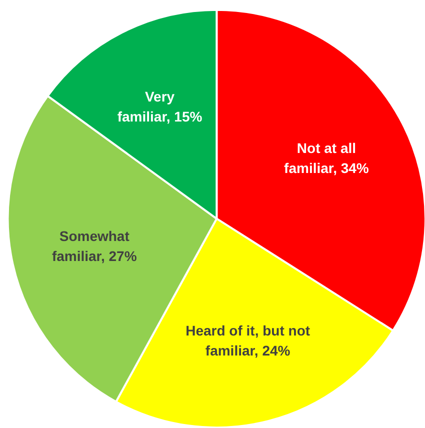 The height and width of the screenshot is (428, 425). What do you see at coordinates (327, 158) in the screenshot?
I see `slice-label: Not at all familiar, 34%` at bounding box center [327, 158].